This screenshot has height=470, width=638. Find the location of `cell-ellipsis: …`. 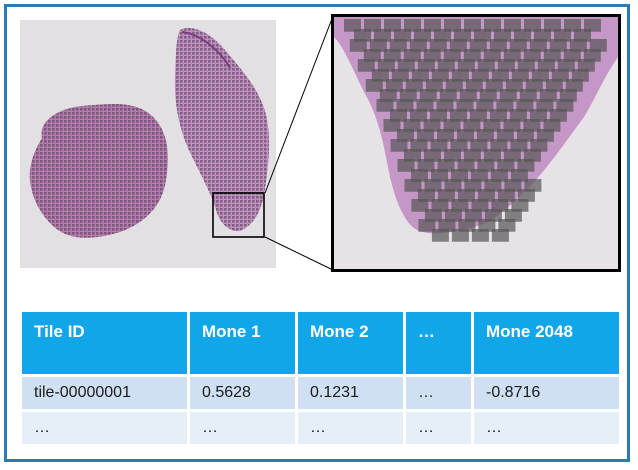

cell-ellipsis: … is located at coordinates (438, 428).